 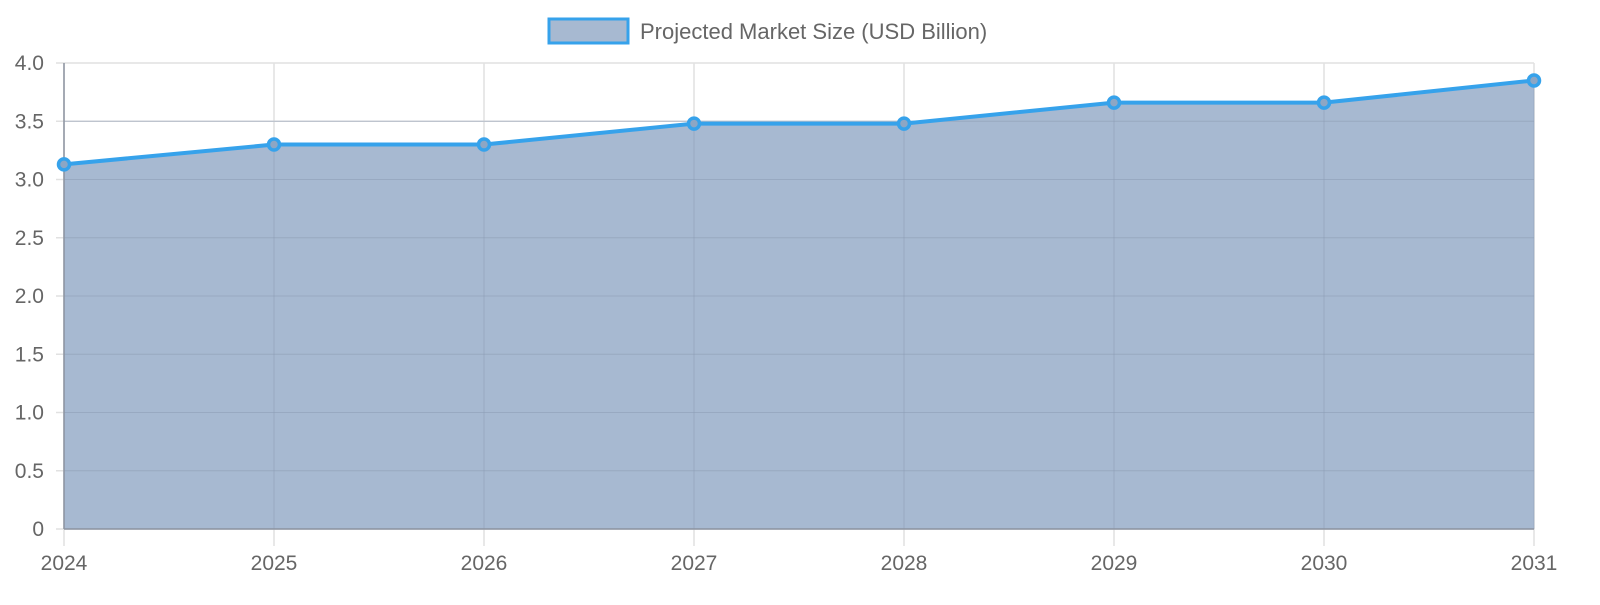 What do you see at coordinates (29, 413) in the screenshot?
I see `y-tick-label: 1.0` at bounding box center [29, 413].